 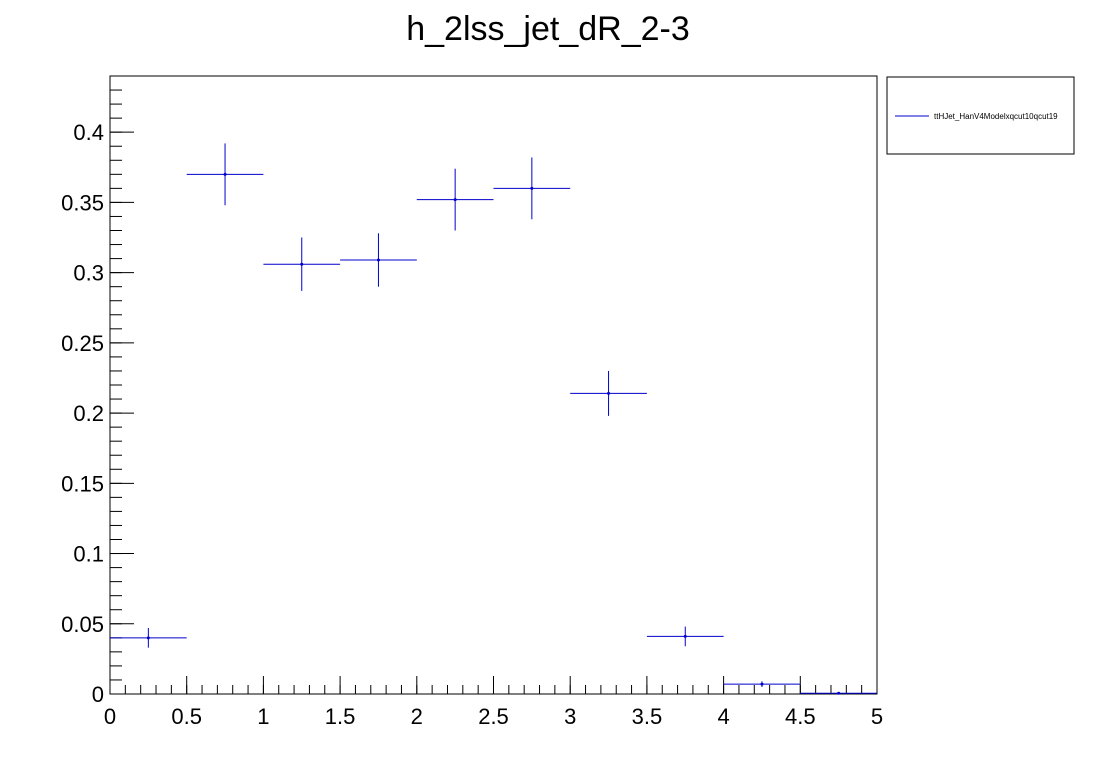 What do you see at coordinates (88, 413) in the screenshot?
I see `y-tick-label: 0.2` at bounding box center [88, 413].